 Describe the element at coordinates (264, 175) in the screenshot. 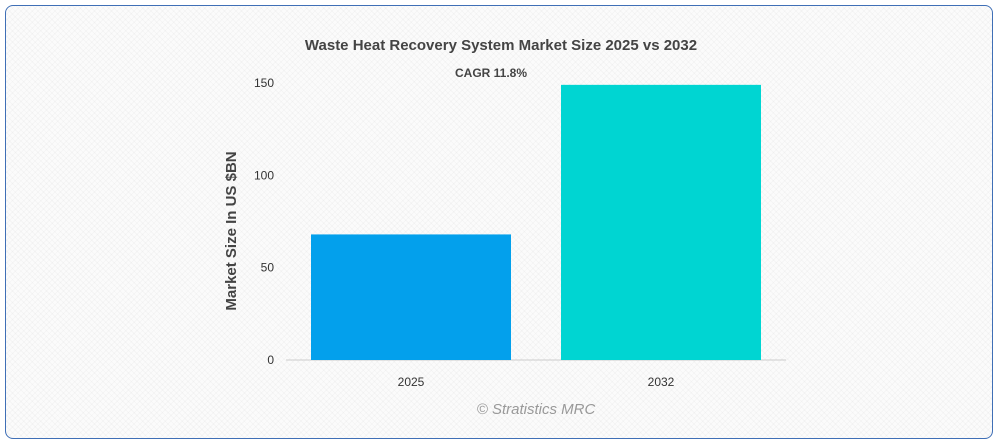

I see `y-tick-label: 100` at that location.